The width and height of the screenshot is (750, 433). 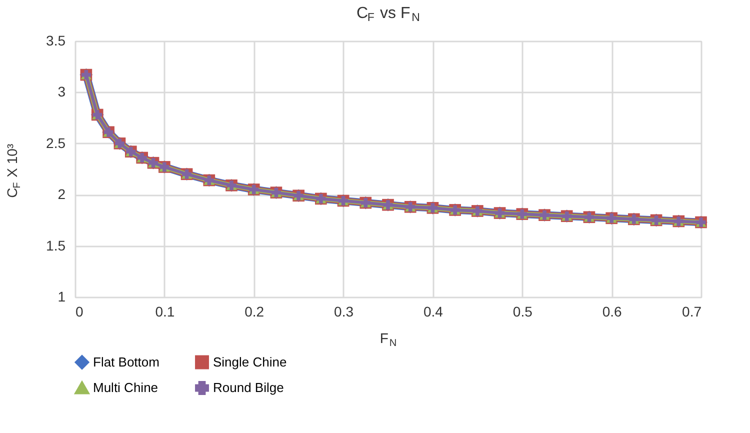 I want to click on x-tick-label: 0.6, so click(x=612, y=312).